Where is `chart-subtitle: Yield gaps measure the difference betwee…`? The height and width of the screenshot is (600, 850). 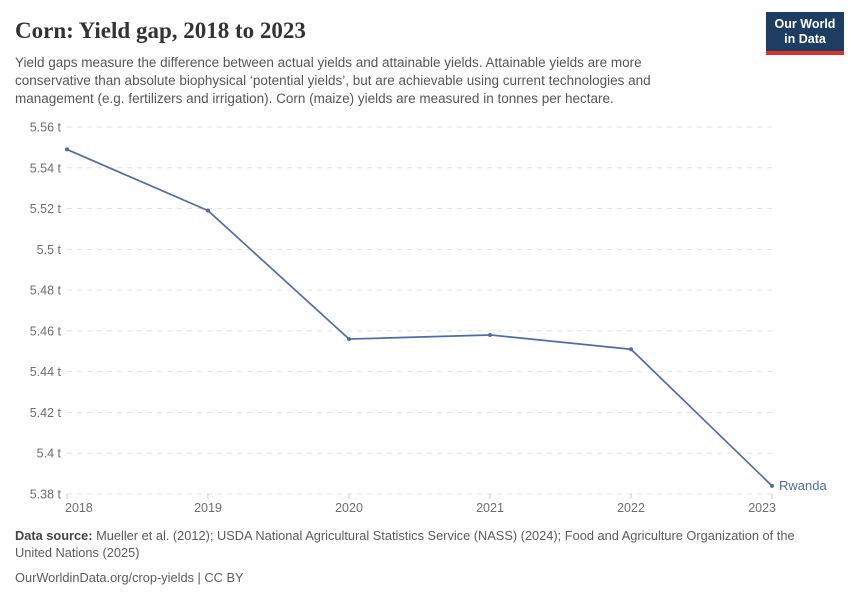 chart-subtitle: Yield gaps measure the difference betwee… is located at coordinates (333, 80).